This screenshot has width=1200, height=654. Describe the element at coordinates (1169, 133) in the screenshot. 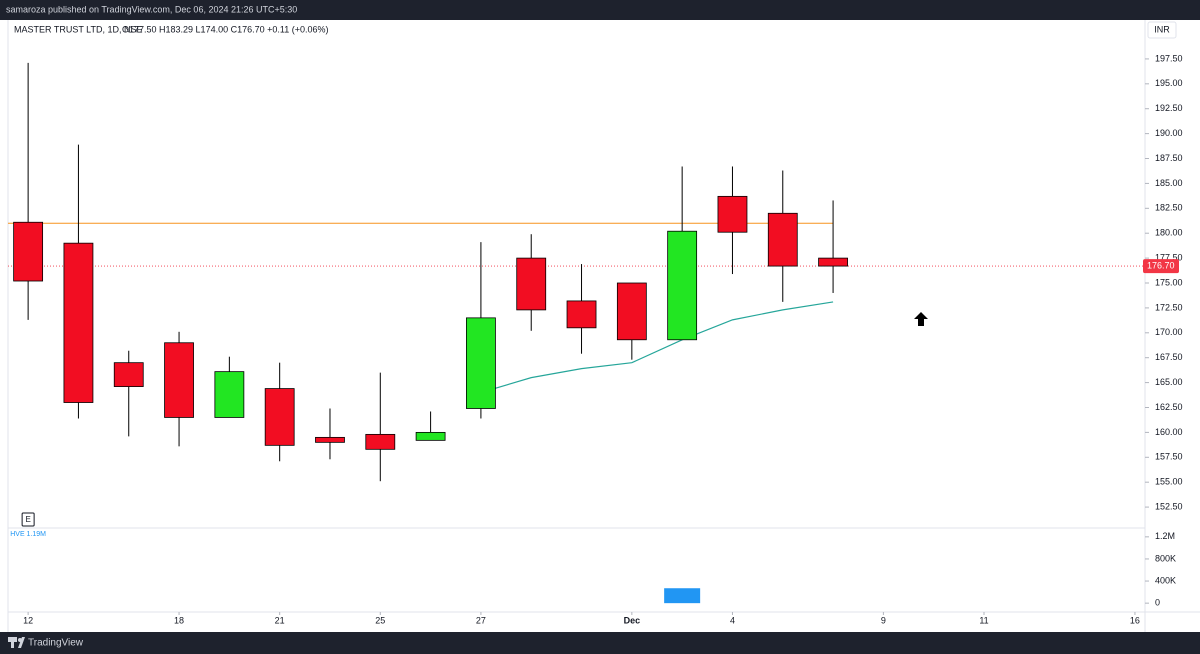

I see `y-tick-label: 190.00` at that location.